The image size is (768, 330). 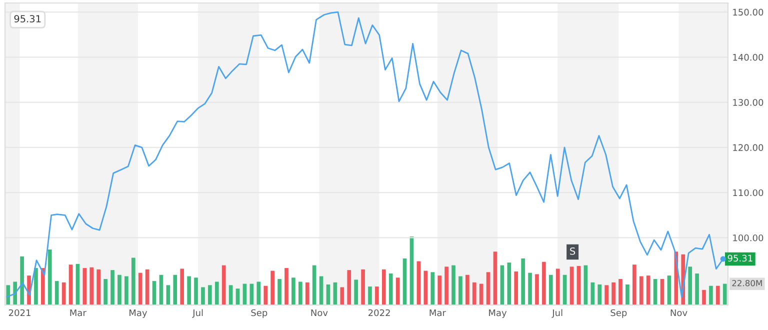 I want to click on x-tick-label: Sep, so click(x=259, y=313).